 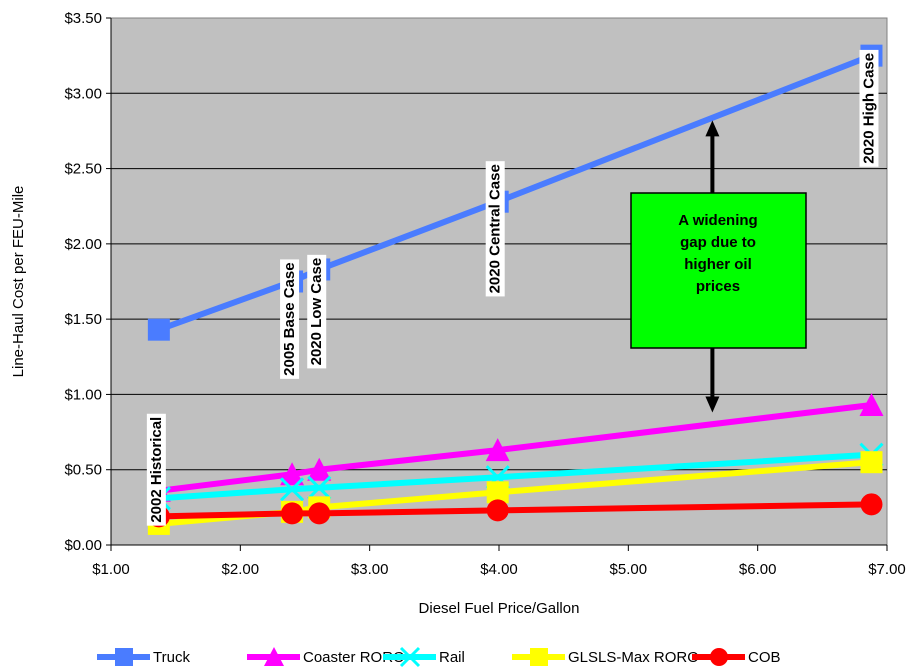 I want to click on legend-label: Truck, so click(x=171, y=657).